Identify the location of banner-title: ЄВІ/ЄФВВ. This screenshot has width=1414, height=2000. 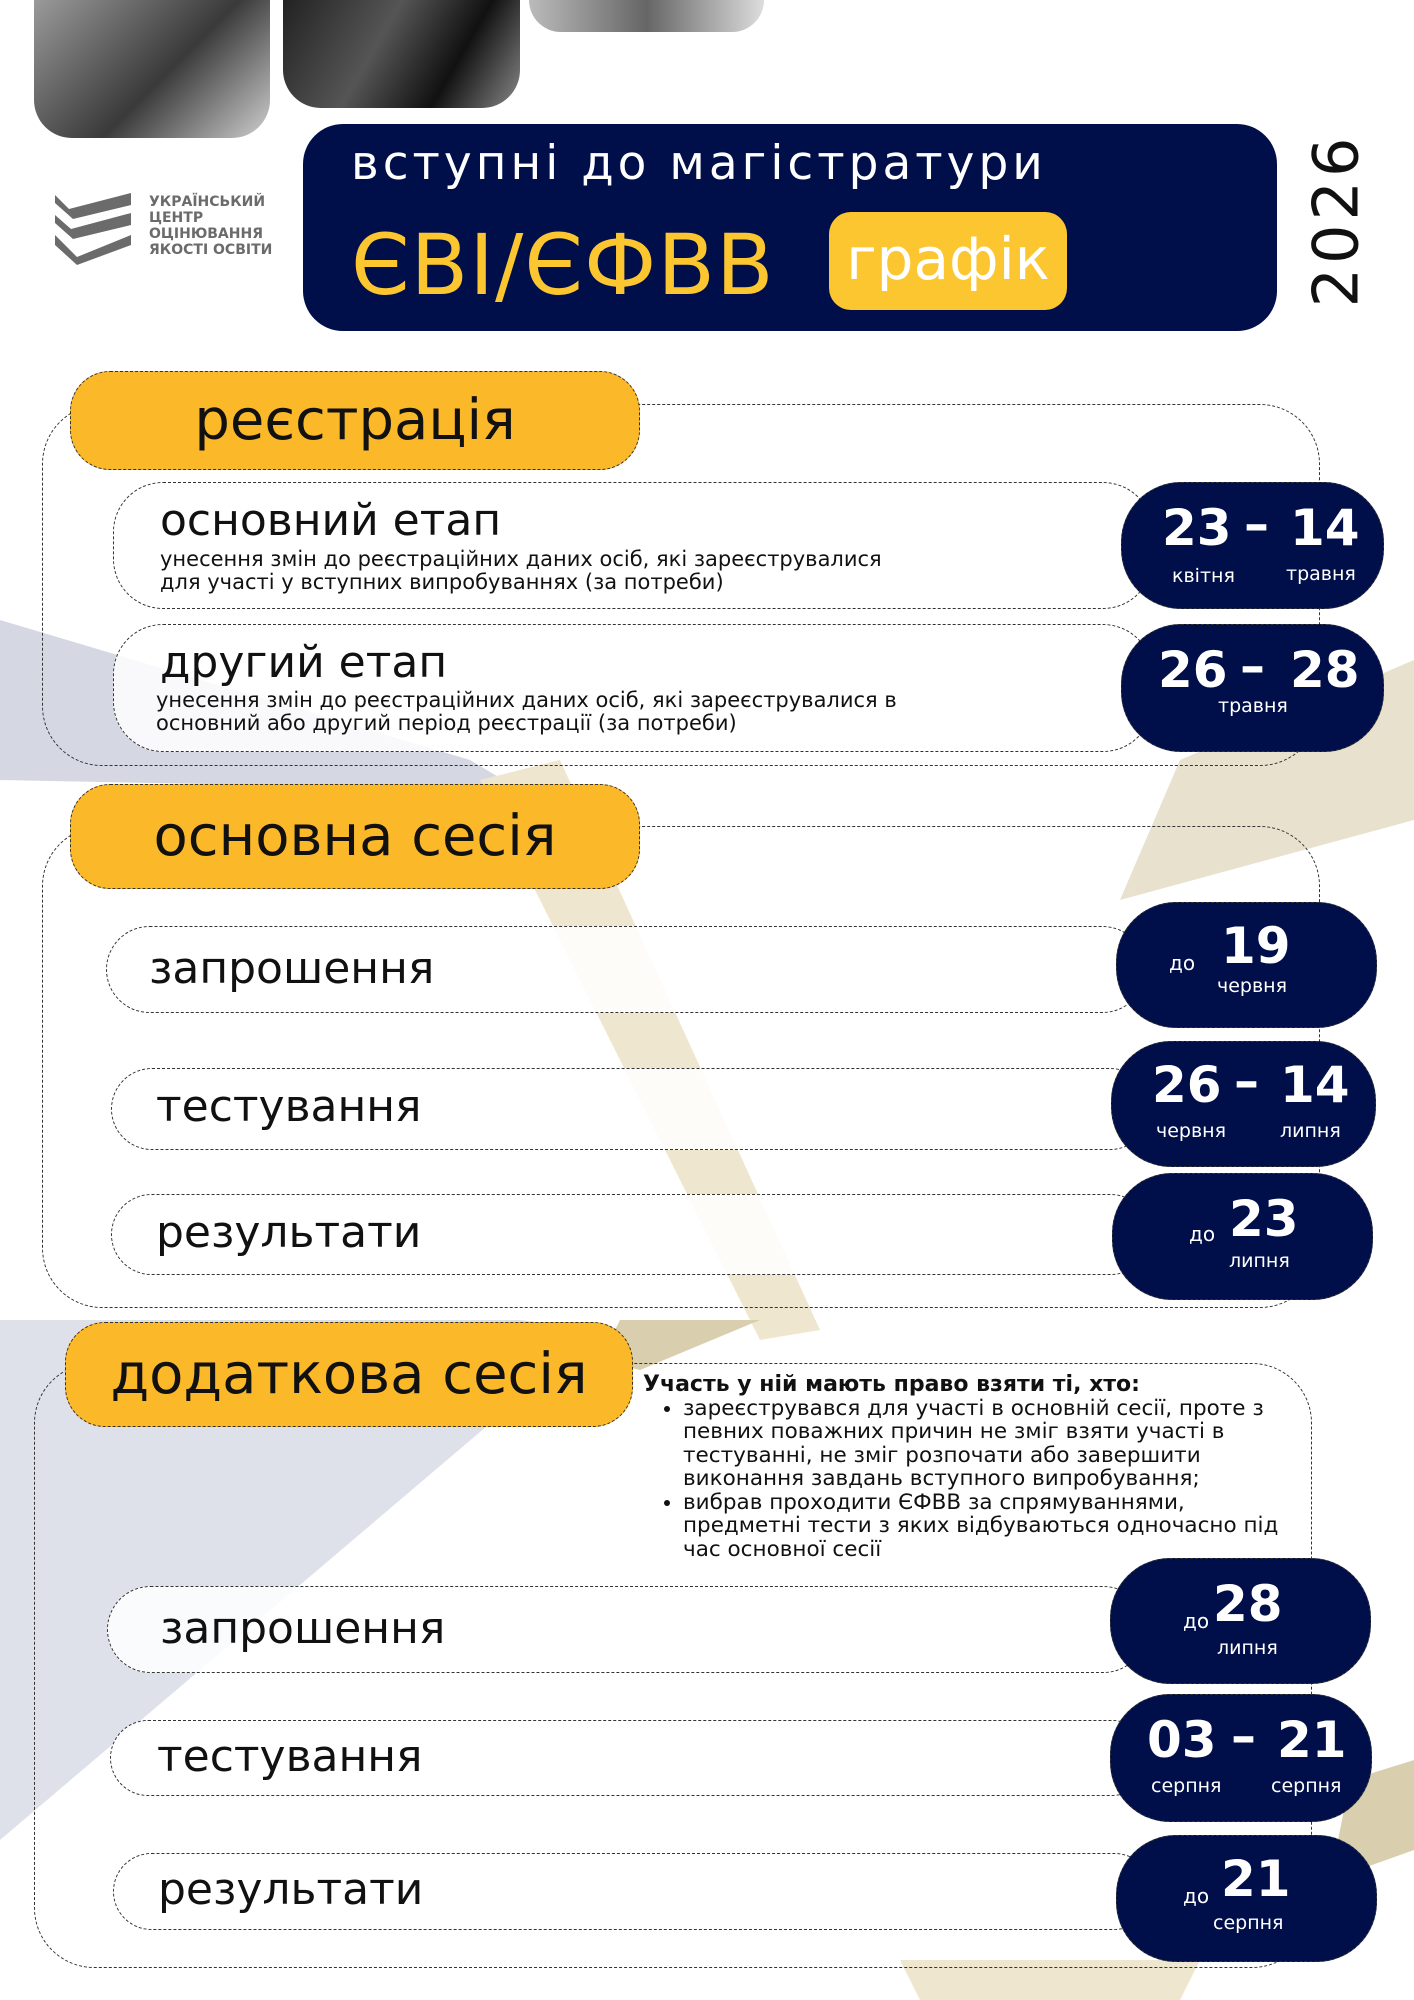
(563, 265).